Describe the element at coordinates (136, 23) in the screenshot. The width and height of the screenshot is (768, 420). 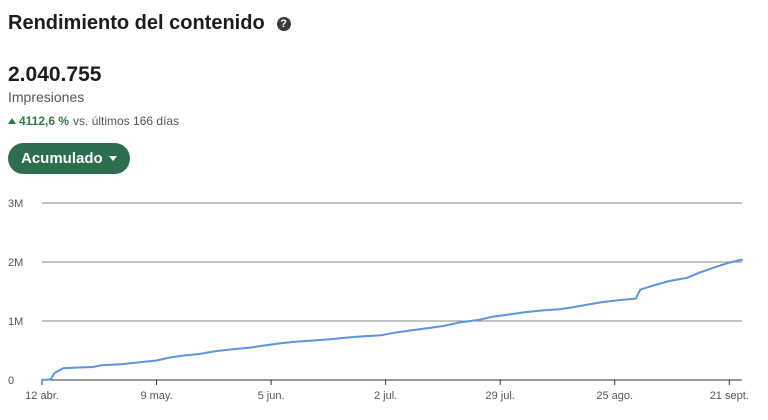
I see `section-title: Rendimiento del contenido` at that location.